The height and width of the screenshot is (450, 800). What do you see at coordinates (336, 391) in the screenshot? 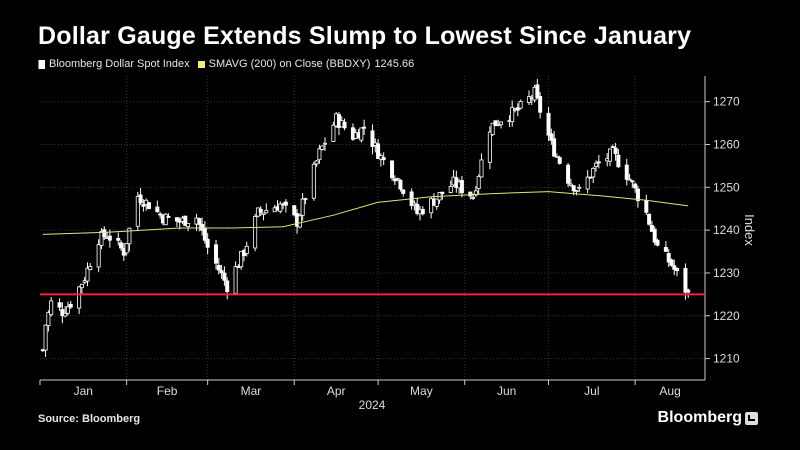
I see `x-tick-label: Apr` at bounding box center [336, 391].